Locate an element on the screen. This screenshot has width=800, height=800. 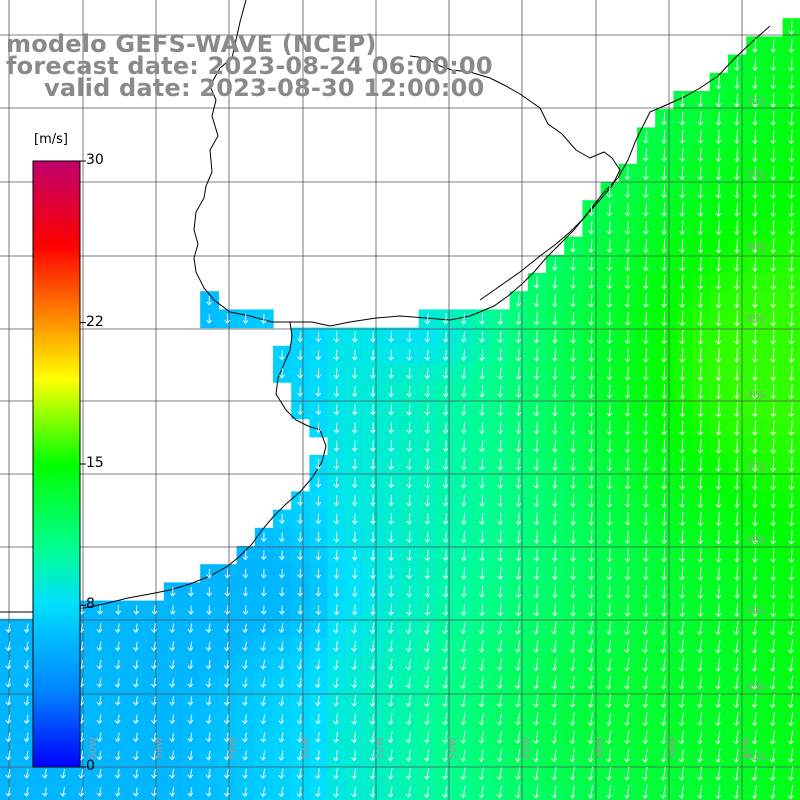
latitude-labels: 32S 33S 34S 35S 36S 37S 38S 39S 40S 41S is located at coordinates (755, 429).